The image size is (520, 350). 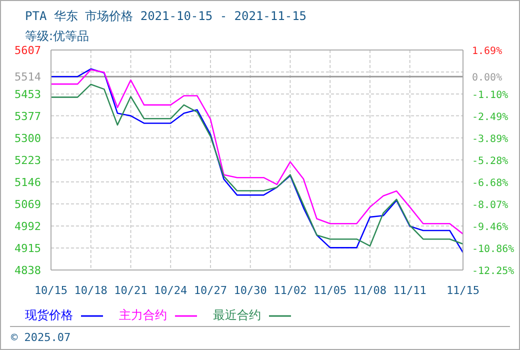 What do you see at coordinates (171, 290) in the screenshot?
I see `x-tick-label: 10/24` at bounding box center [171, 290].